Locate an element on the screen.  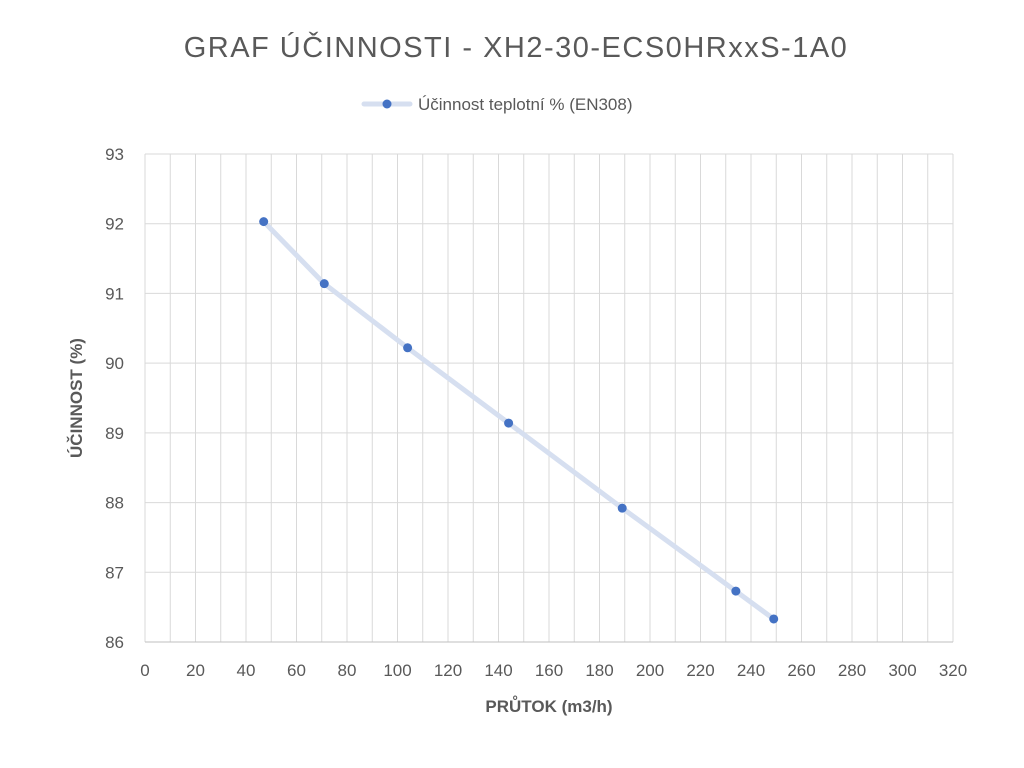
legend-label: Účinnost teplotní % (EN308) is located at coordinates (525, 104).